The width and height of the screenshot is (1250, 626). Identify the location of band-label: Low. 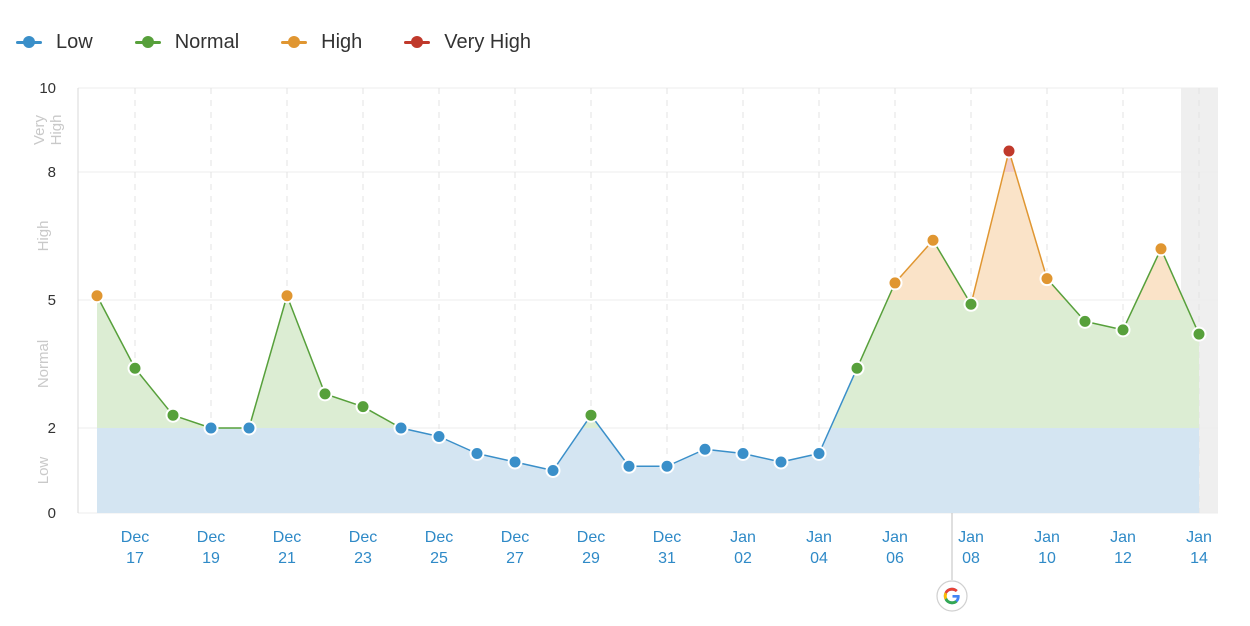
(43, 471).